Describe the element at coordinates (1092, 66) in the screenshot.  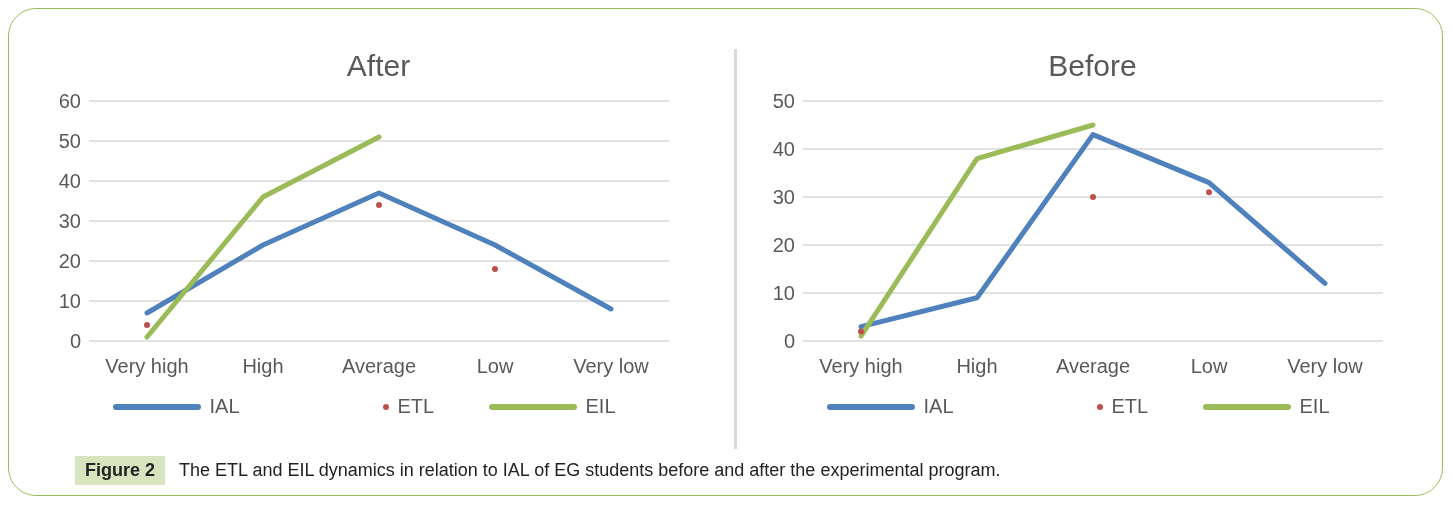
I see `chart-title: Before` at that location.